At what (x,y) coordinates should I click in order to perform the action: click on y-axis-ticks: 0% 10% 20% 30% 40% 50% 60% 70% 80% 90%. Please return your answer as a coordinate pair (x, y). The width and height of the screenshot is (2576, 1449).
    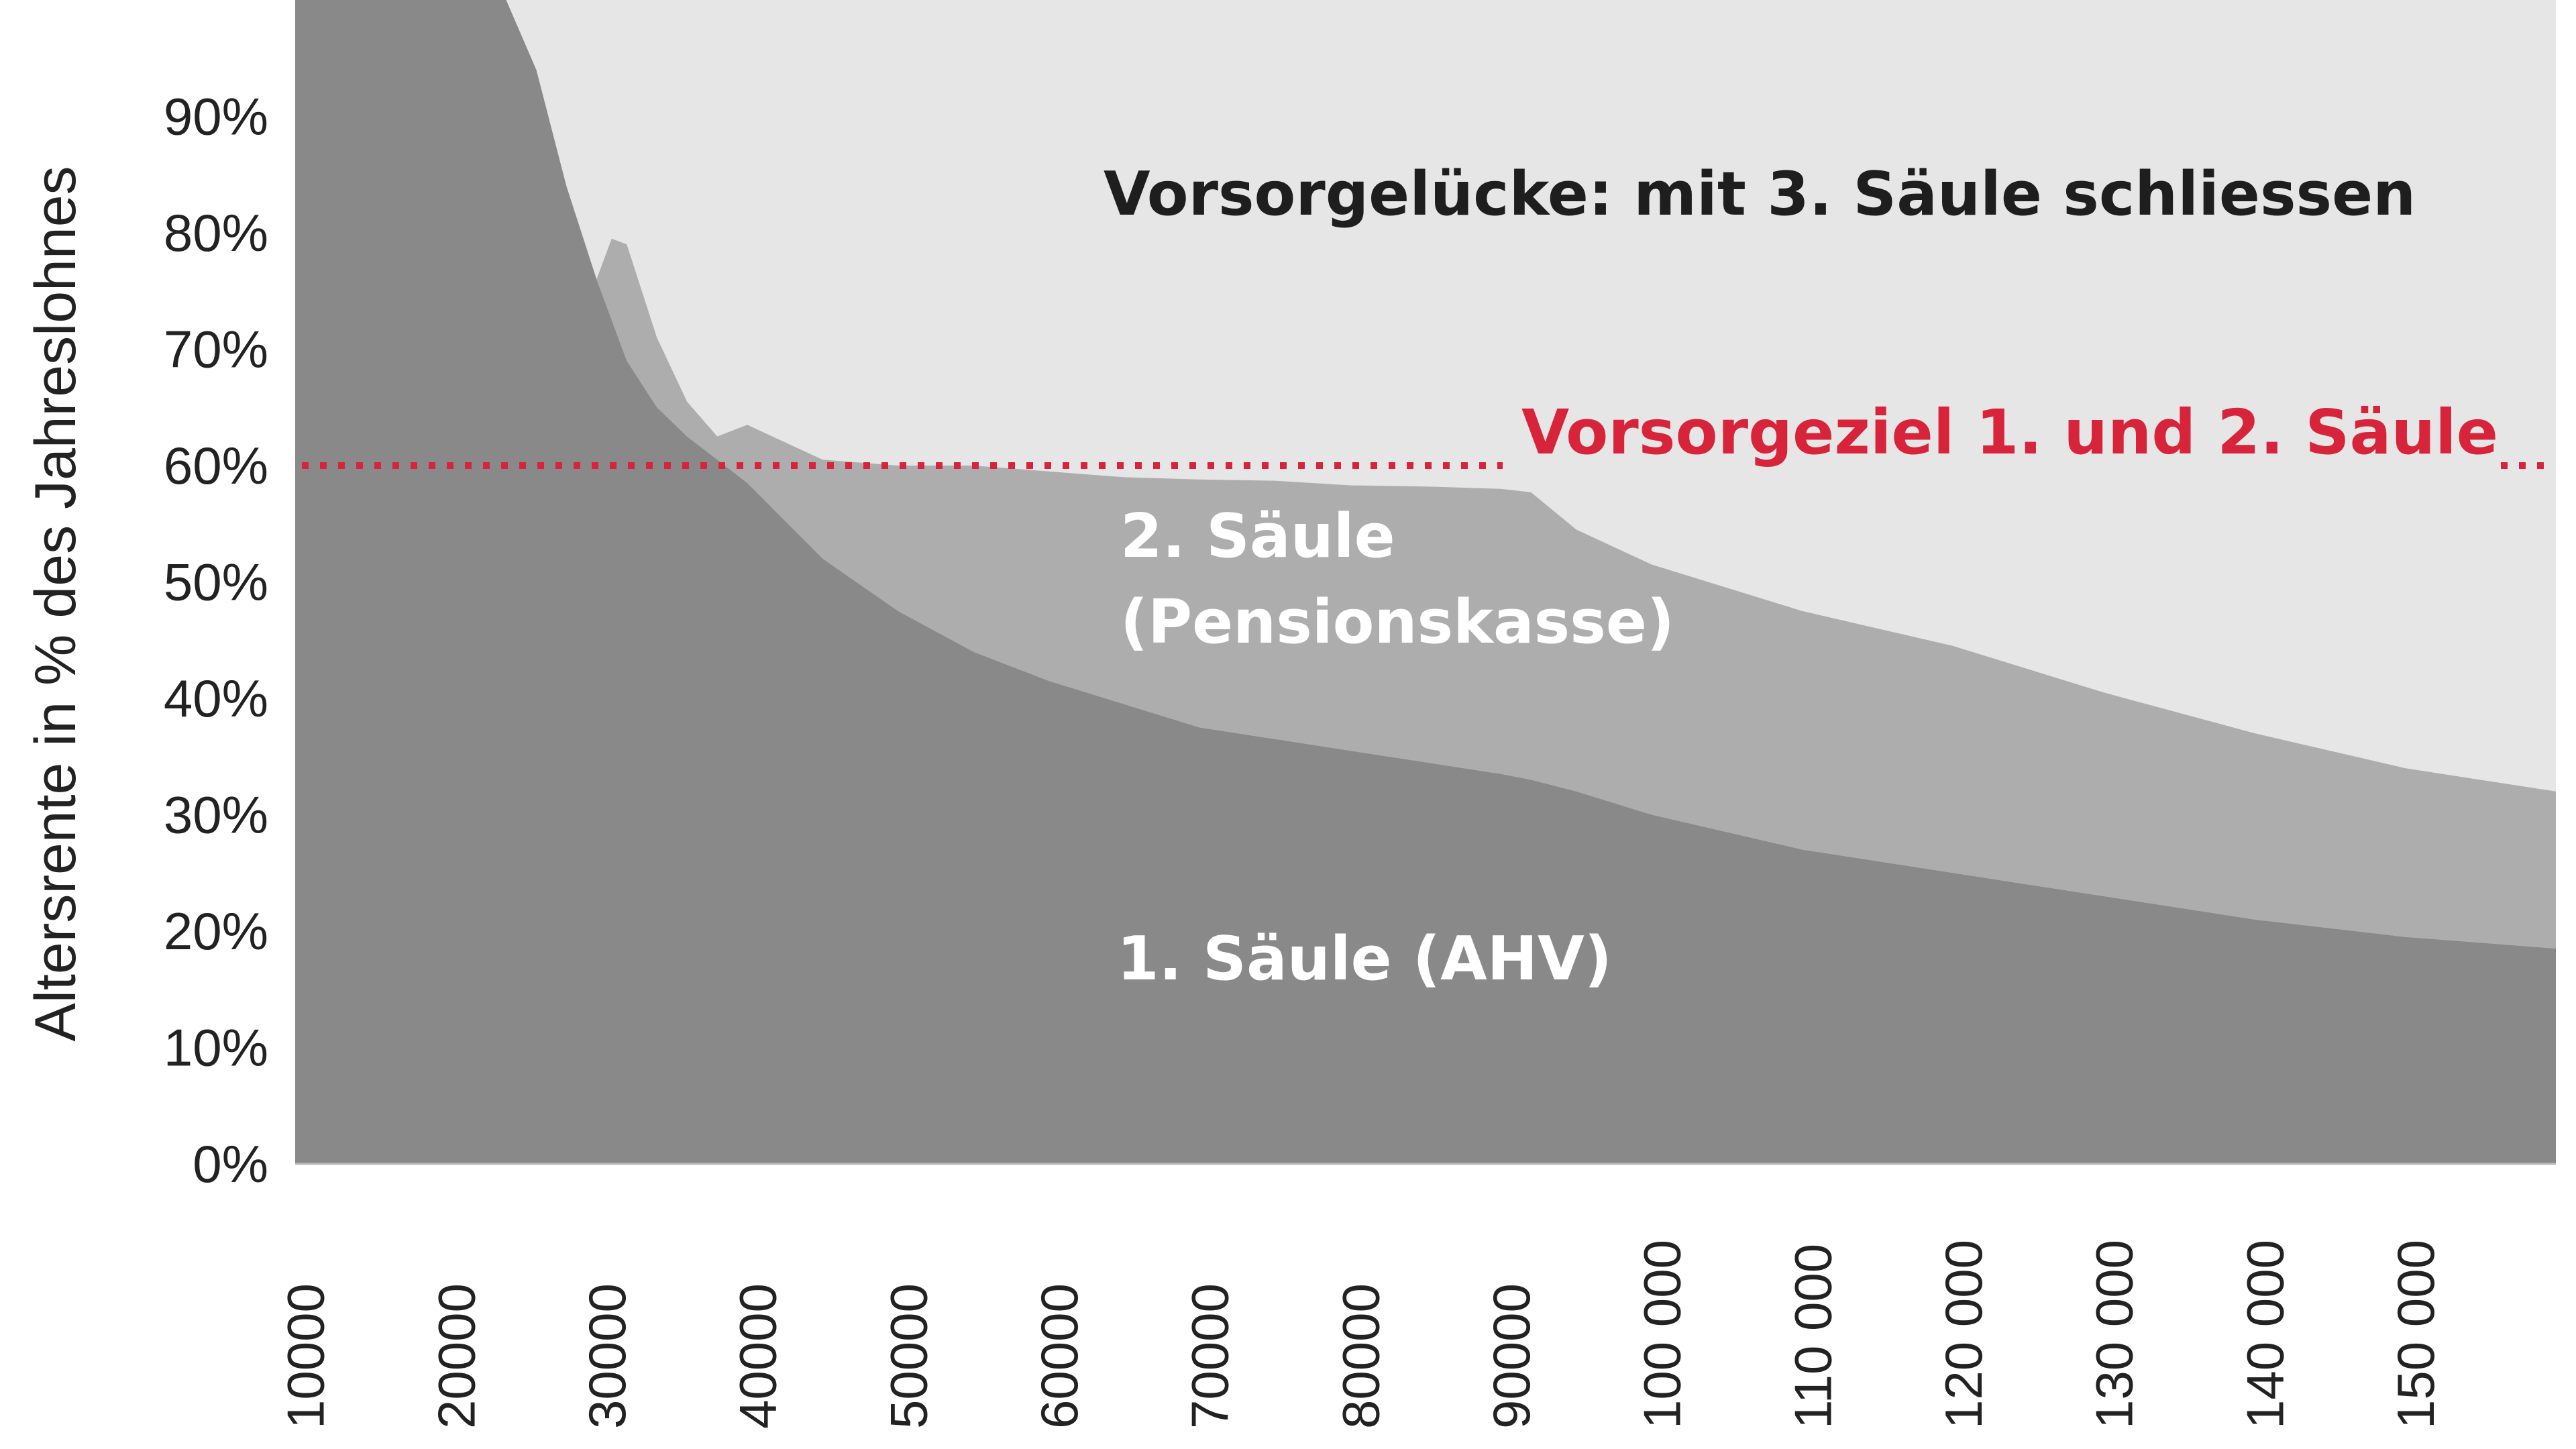
    Looking at the image, I should click on (216, 640).